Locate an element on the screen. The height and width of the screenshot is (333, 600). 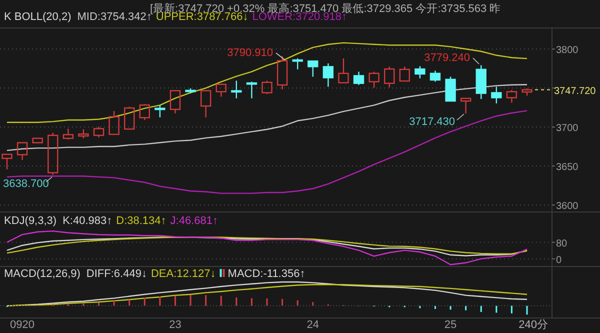
y-tick-label: 80 is located at coordinates (562, 244).